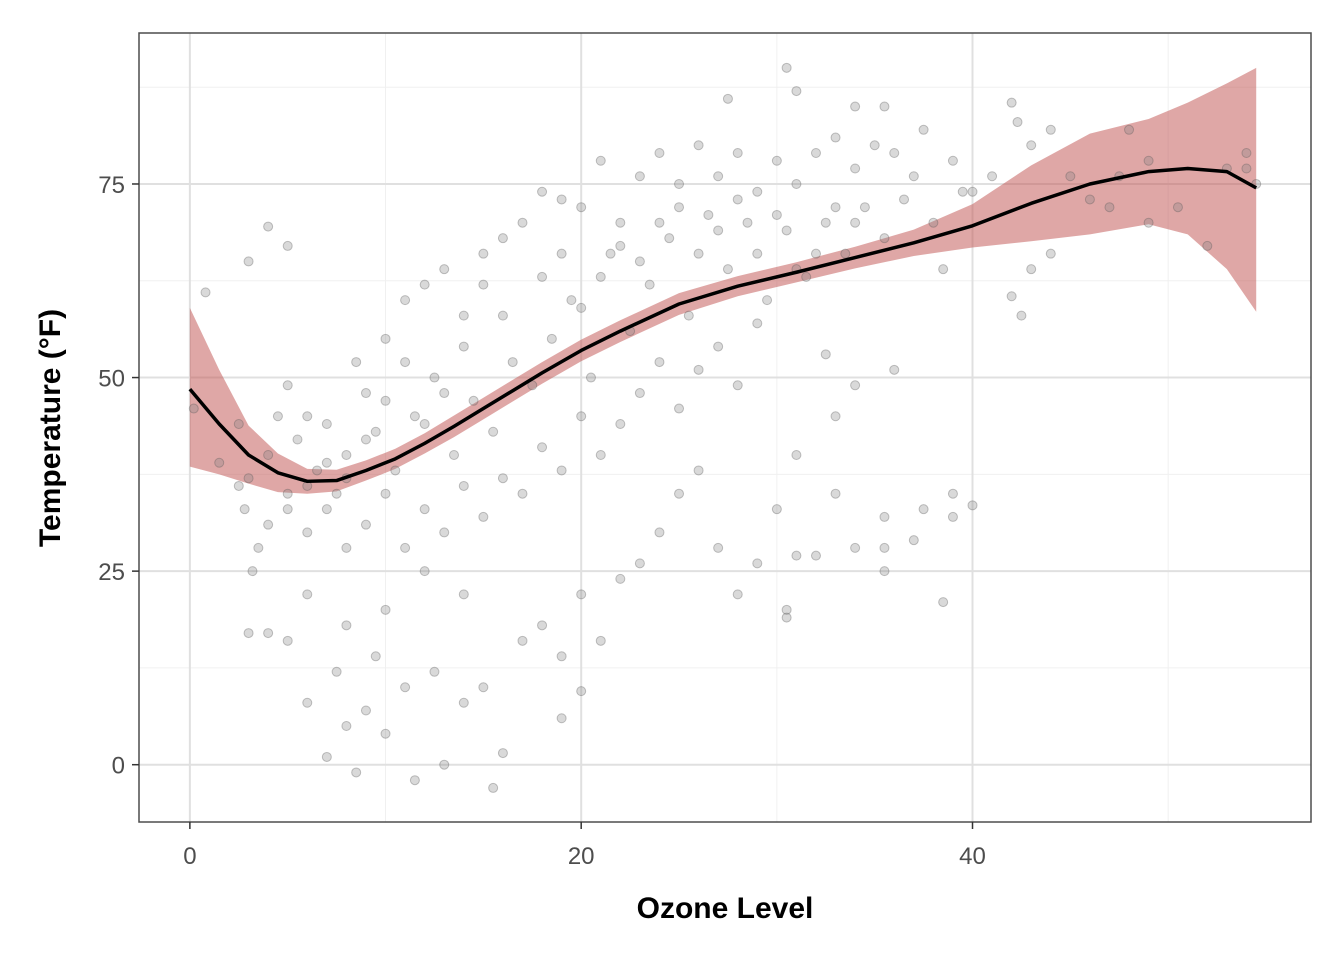  Describe the element at coordinates (581, 856) in the screenshot. I see `x-tick-label: 20` at that location.